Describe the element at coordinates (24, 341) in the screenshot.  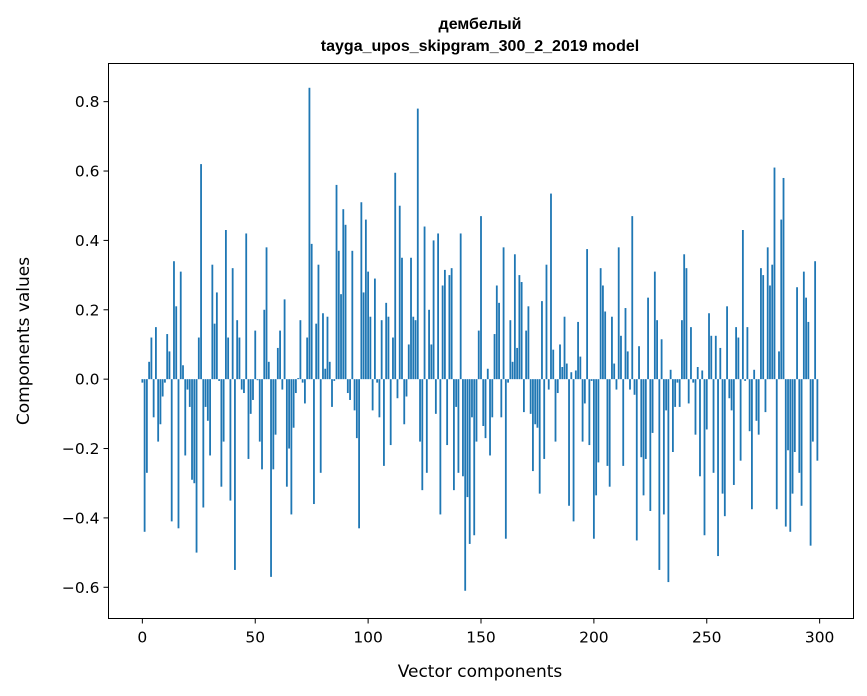
I see `y-axis-label: Components values` at that location.